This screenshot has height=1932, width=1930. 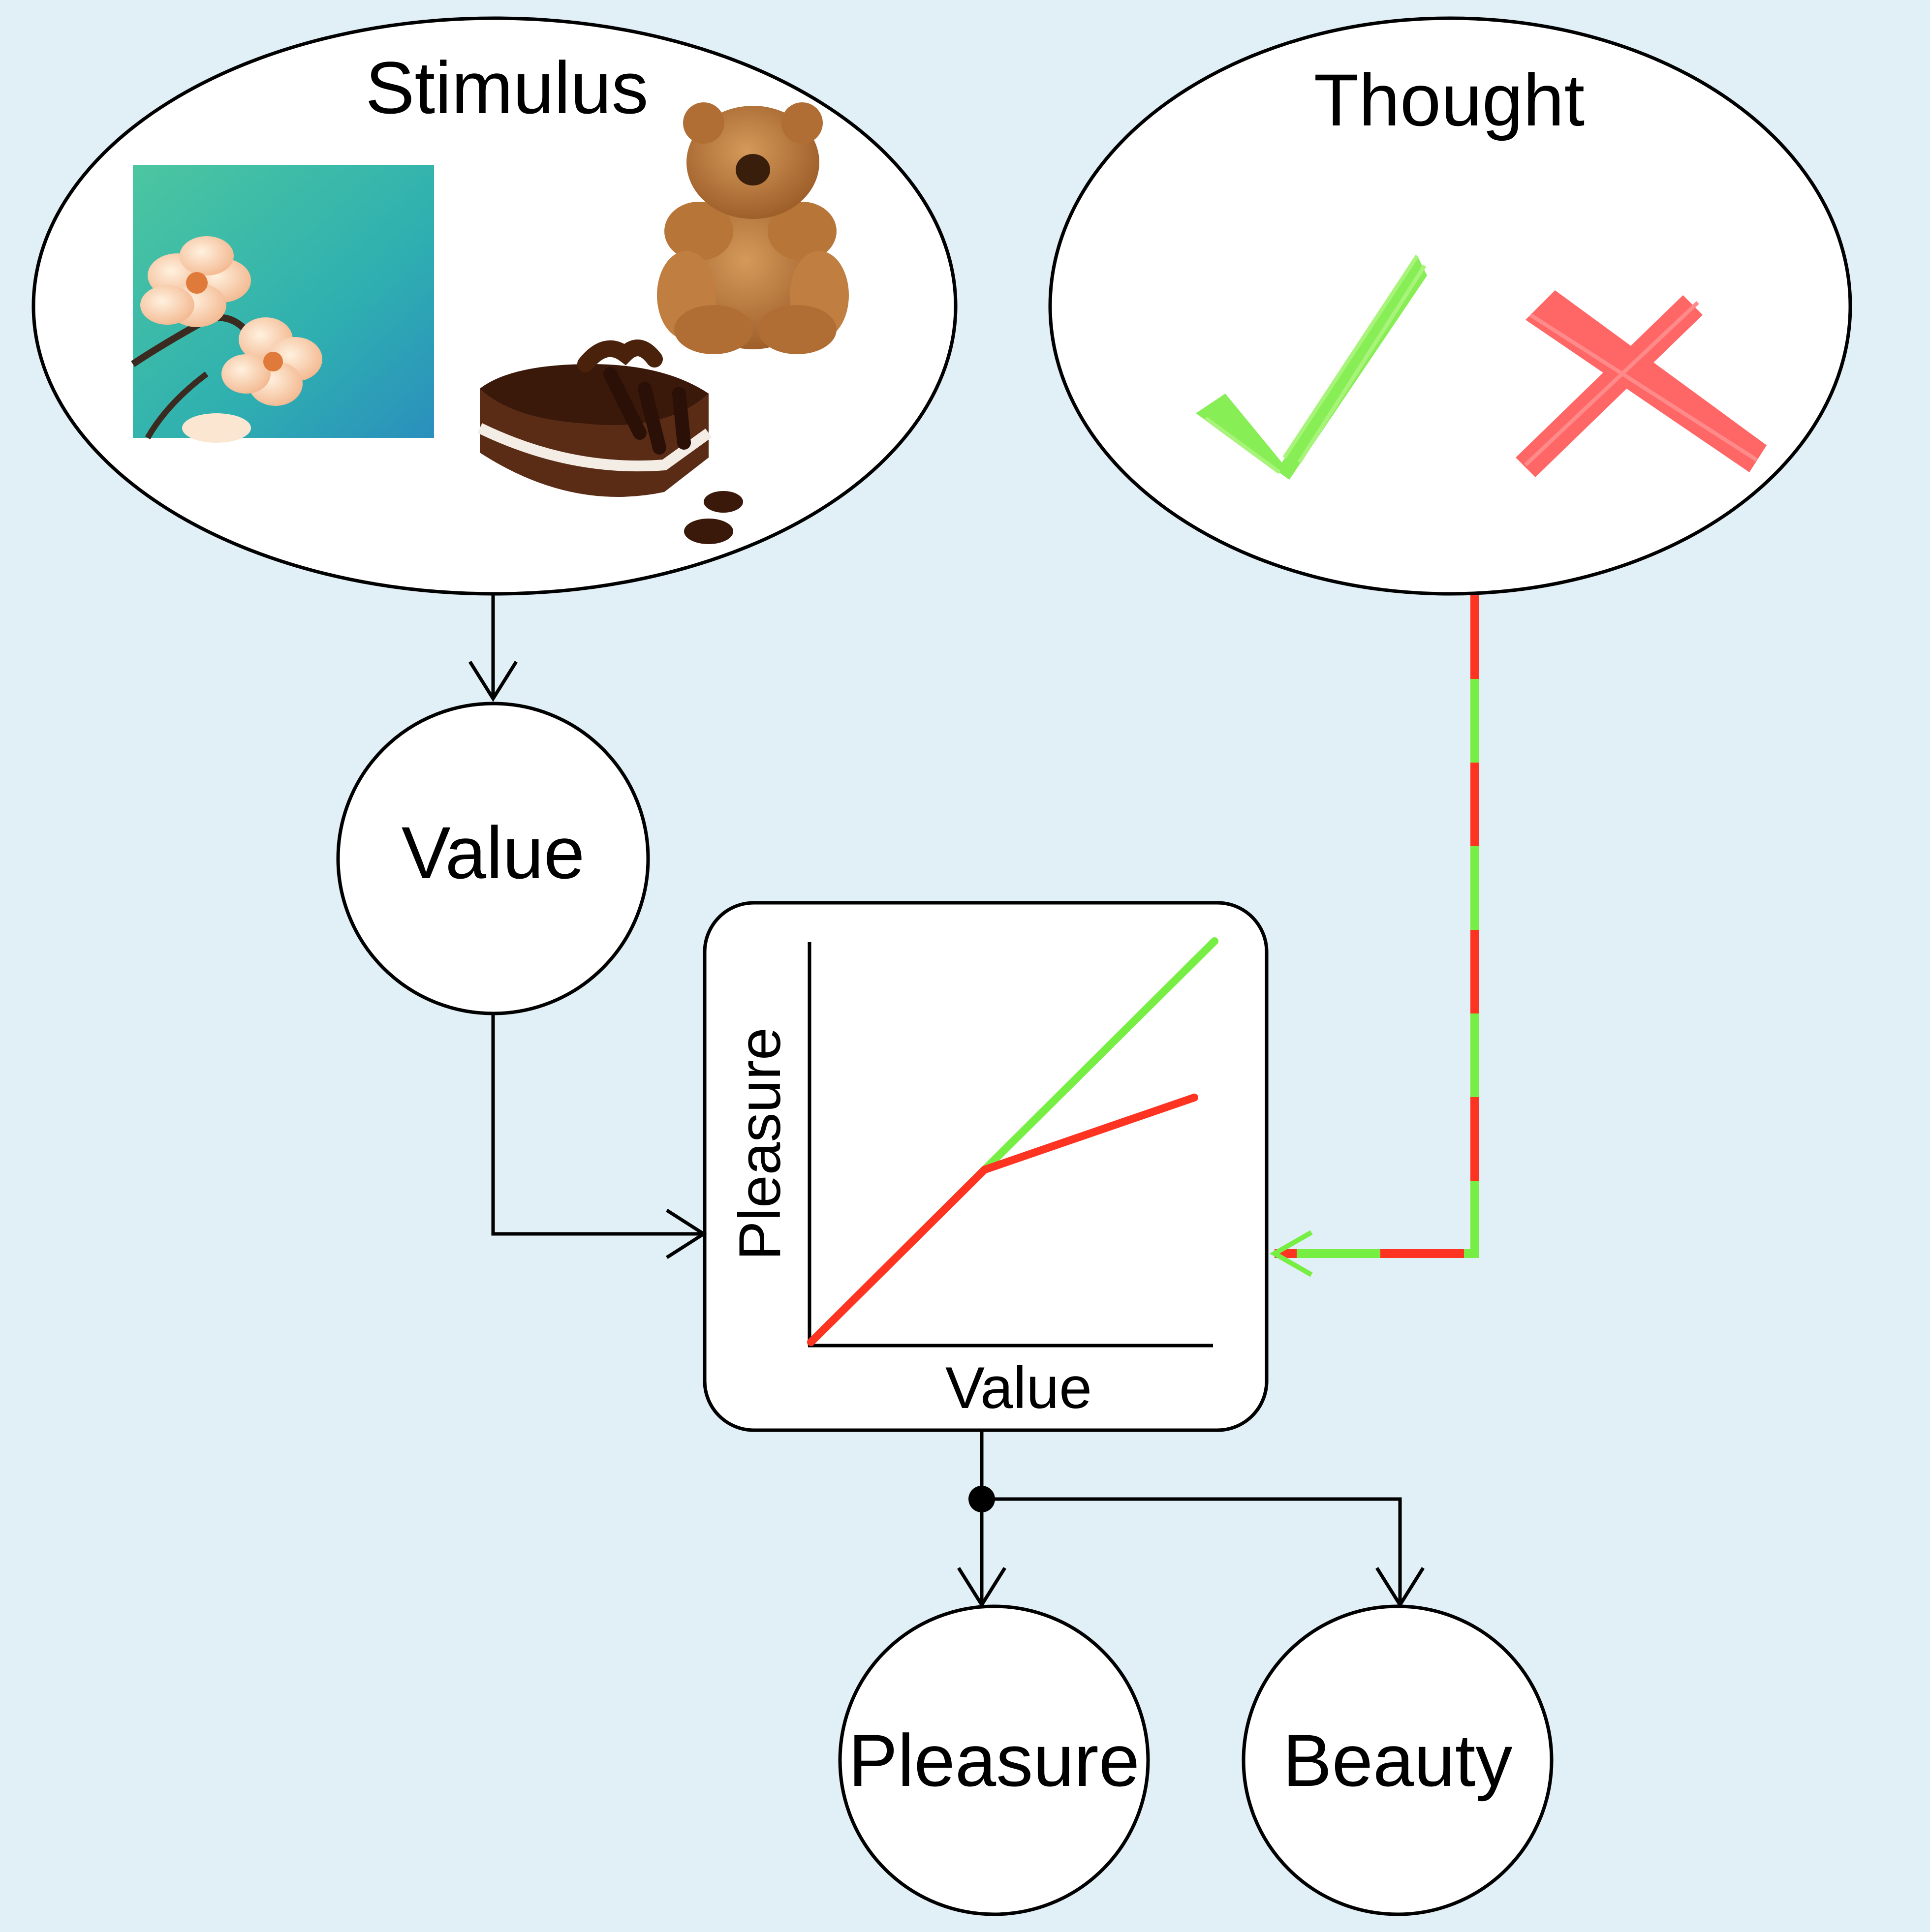 What do you see at coordinates (599, 1136) in the screenshot?
I see `arrow-value-to-box` at bounding box center [599, 1136].